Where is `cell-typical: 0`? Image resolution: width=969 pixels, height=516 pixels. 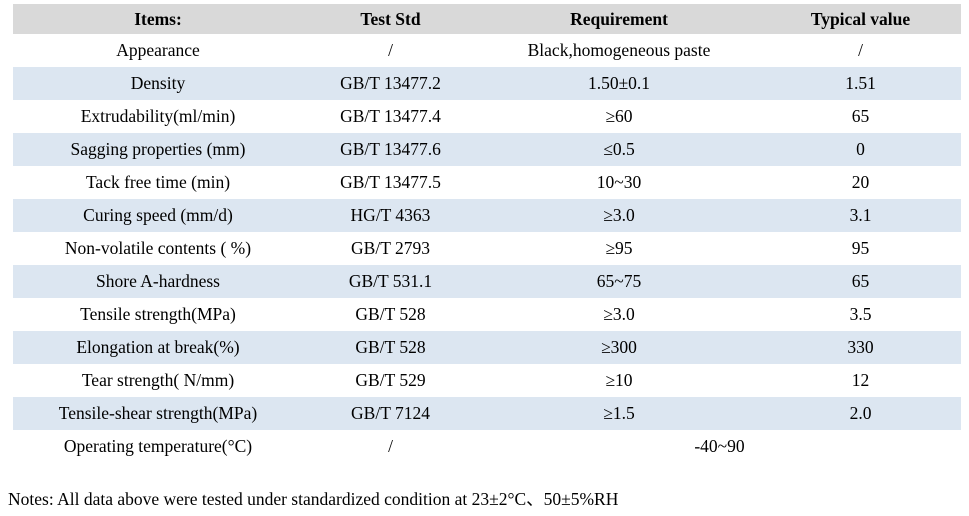
cell-typical: 0 is located at coordinates (860, 149).